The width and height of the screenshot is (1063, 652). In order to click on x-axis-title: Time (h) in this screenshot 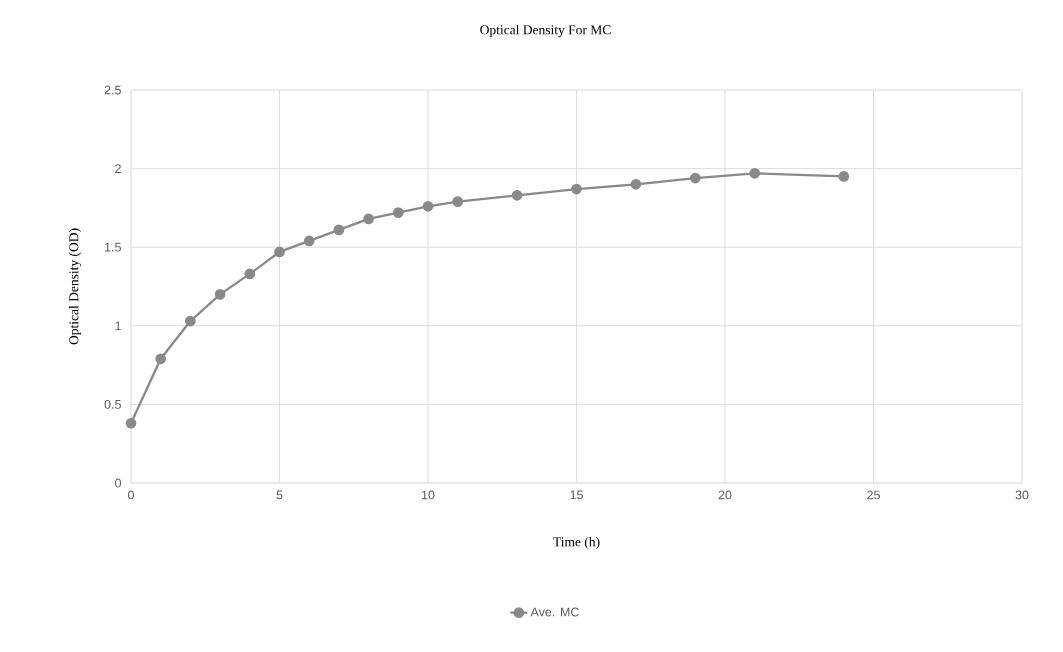, I will do `click(576, 543)`.